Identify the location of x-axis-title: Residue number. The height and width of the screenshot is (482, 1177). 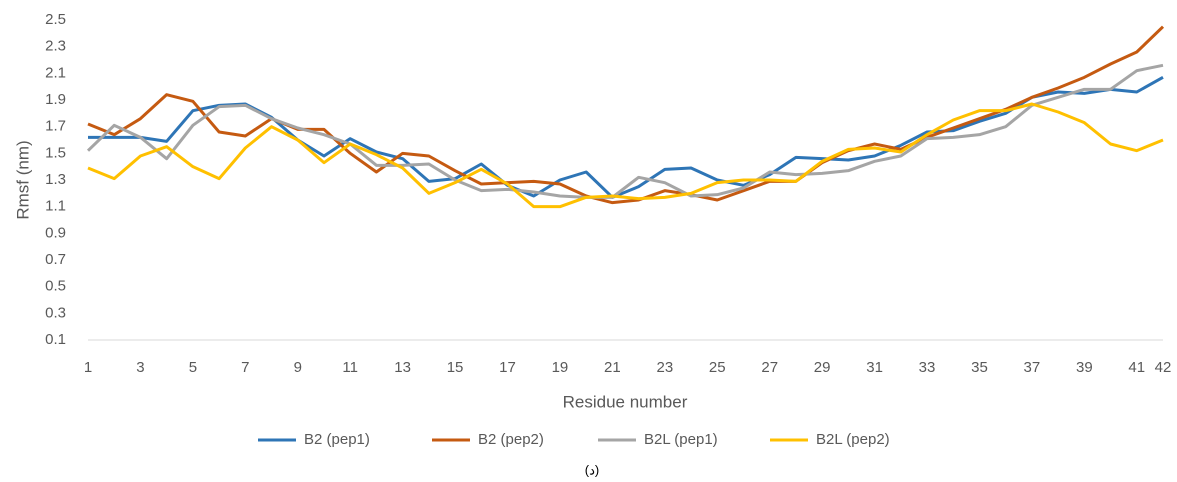
(625, 401).